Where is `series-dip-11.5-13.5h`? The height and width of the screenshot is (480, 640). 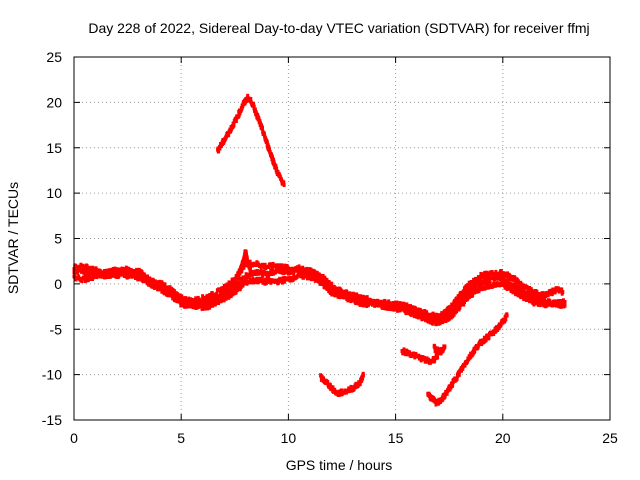 series-dip-11.5-13.5h is located at coordinates (342, 384).